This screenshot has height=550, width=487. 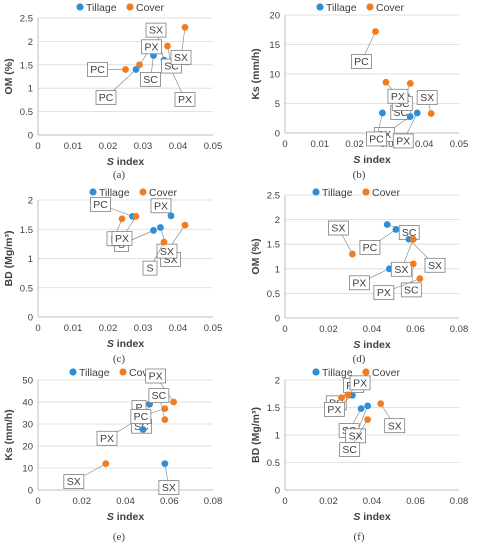 I want to click on y-tick-label: 15, so click(x=274, y=45).